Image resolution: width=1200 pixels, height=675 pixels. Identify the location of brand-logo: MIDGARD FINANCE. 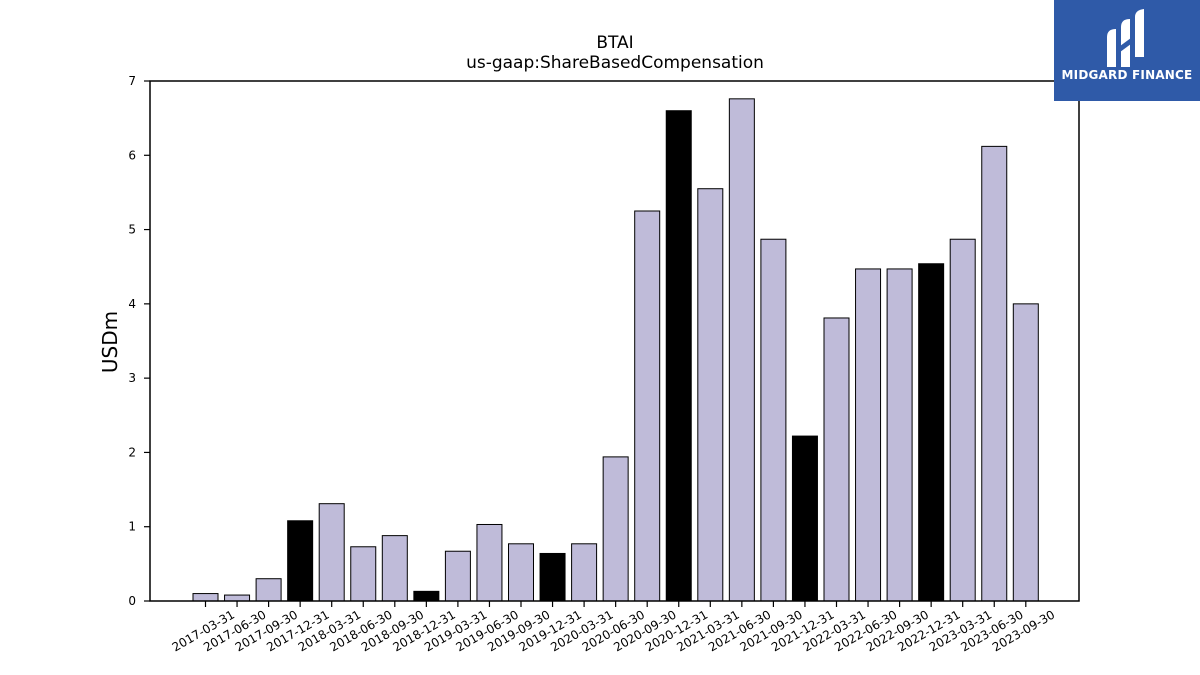
(1127, 50).